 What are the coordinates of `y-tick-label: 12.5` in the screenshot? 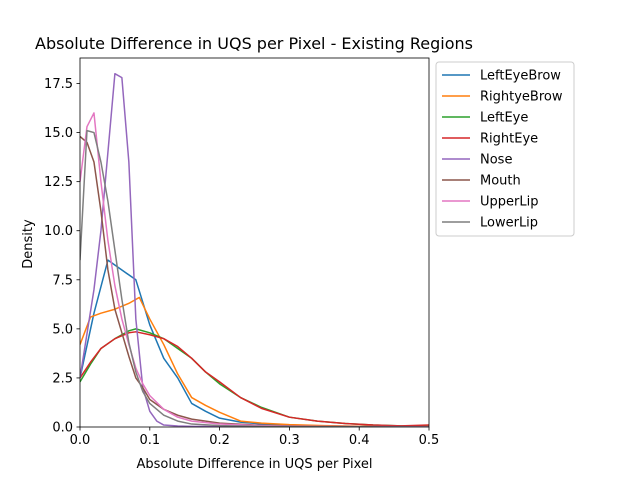 It's located at (58, 182).